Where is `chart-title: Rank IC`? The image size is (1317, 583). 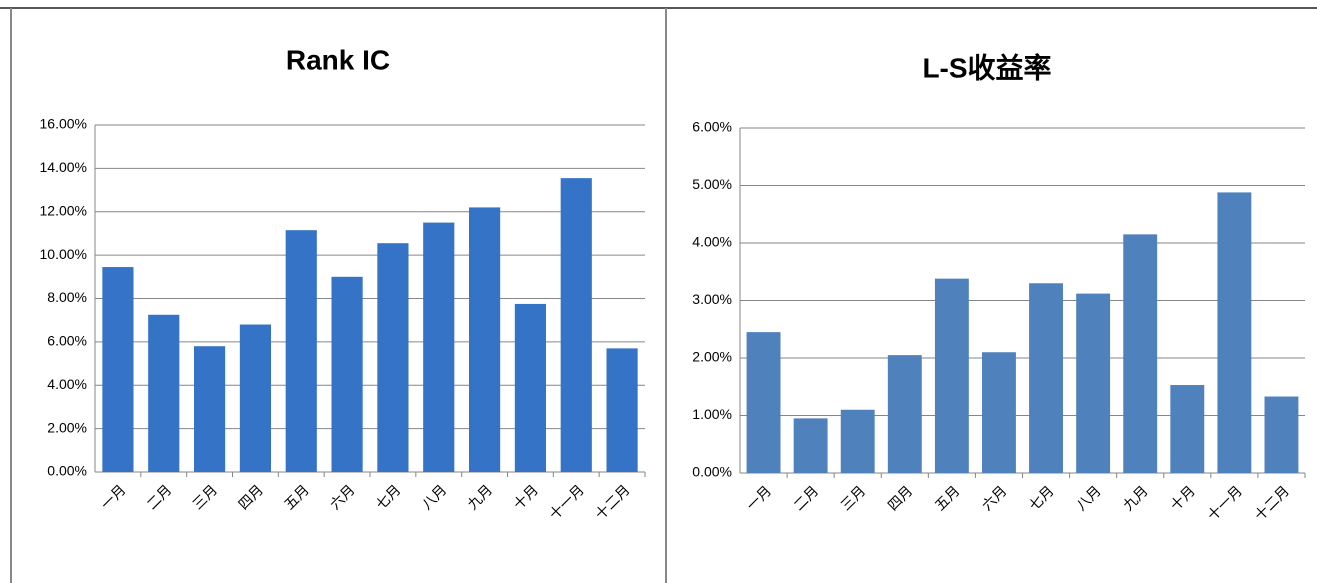 chart-title: Rank IC is located at coordinates (338, 59).